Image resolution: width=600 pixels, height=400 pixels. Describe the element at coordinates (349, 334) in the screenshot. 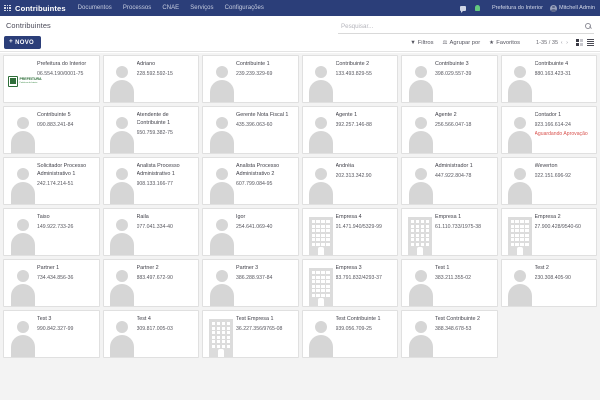

I see `kanban-card: Test Contribuinte 1 939.056.709-25` at that location.